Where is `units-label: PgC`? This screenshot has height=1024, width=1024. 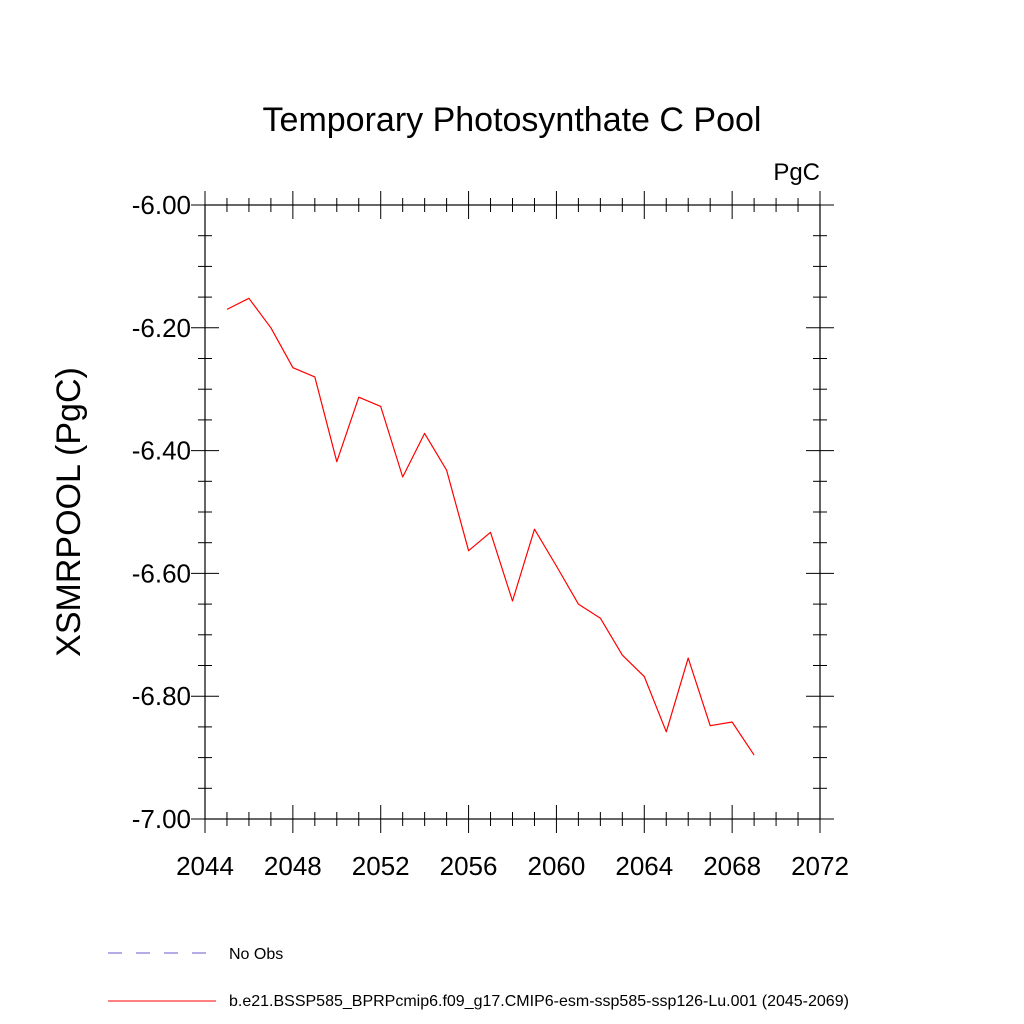 units-label: PgC is located at coordinates (796, 172).